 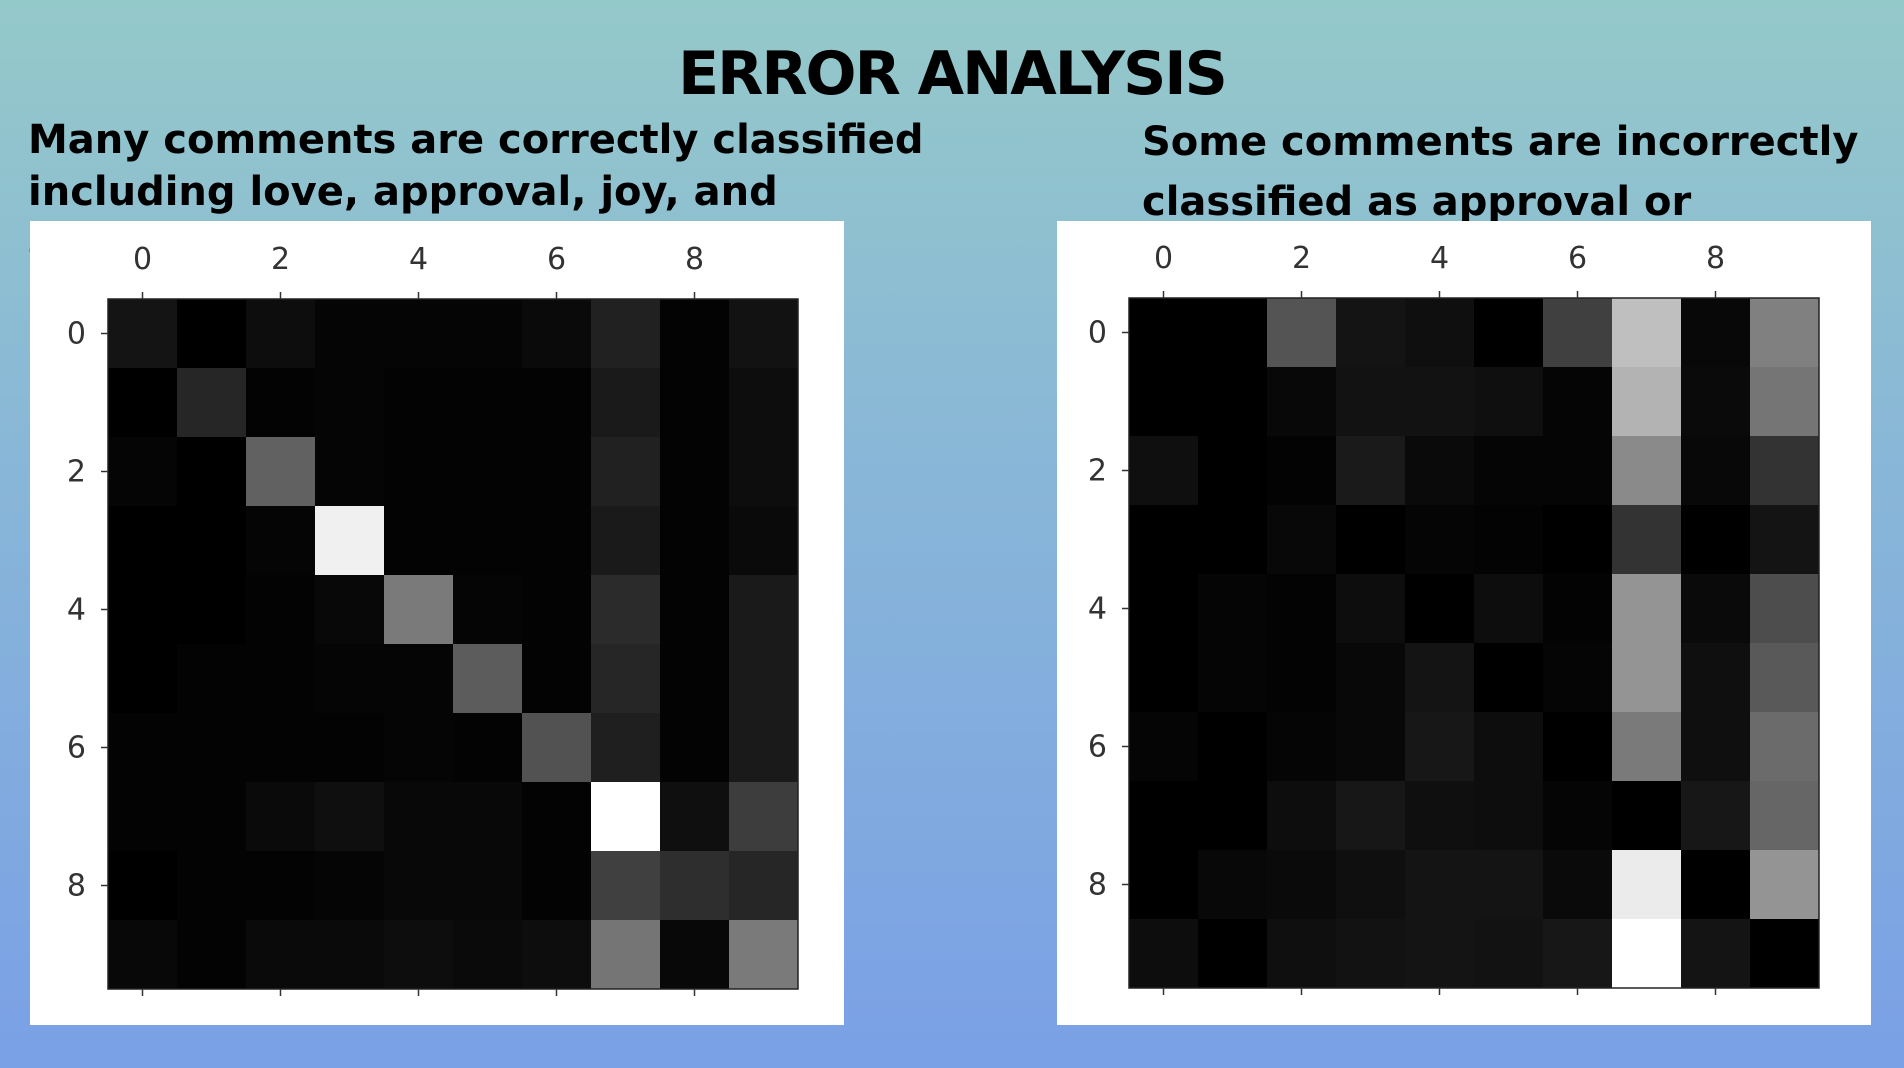 What do you see at coordinates (1371, 954) in the screenshot?
I see `heatmap-1-cell-r9-c3` at bounding box center [1371, 954].